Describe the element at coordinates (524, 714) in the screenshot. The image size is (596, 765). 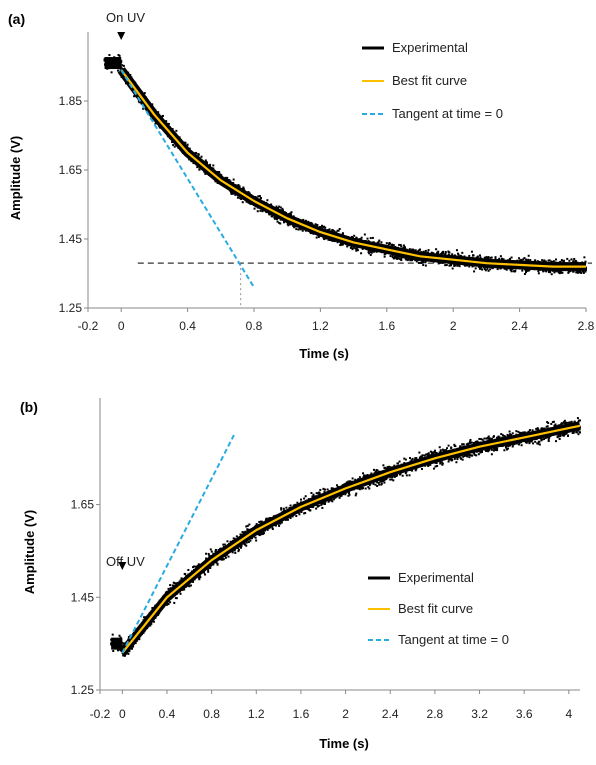
I see `x-tick-label: 3.6` at that location.